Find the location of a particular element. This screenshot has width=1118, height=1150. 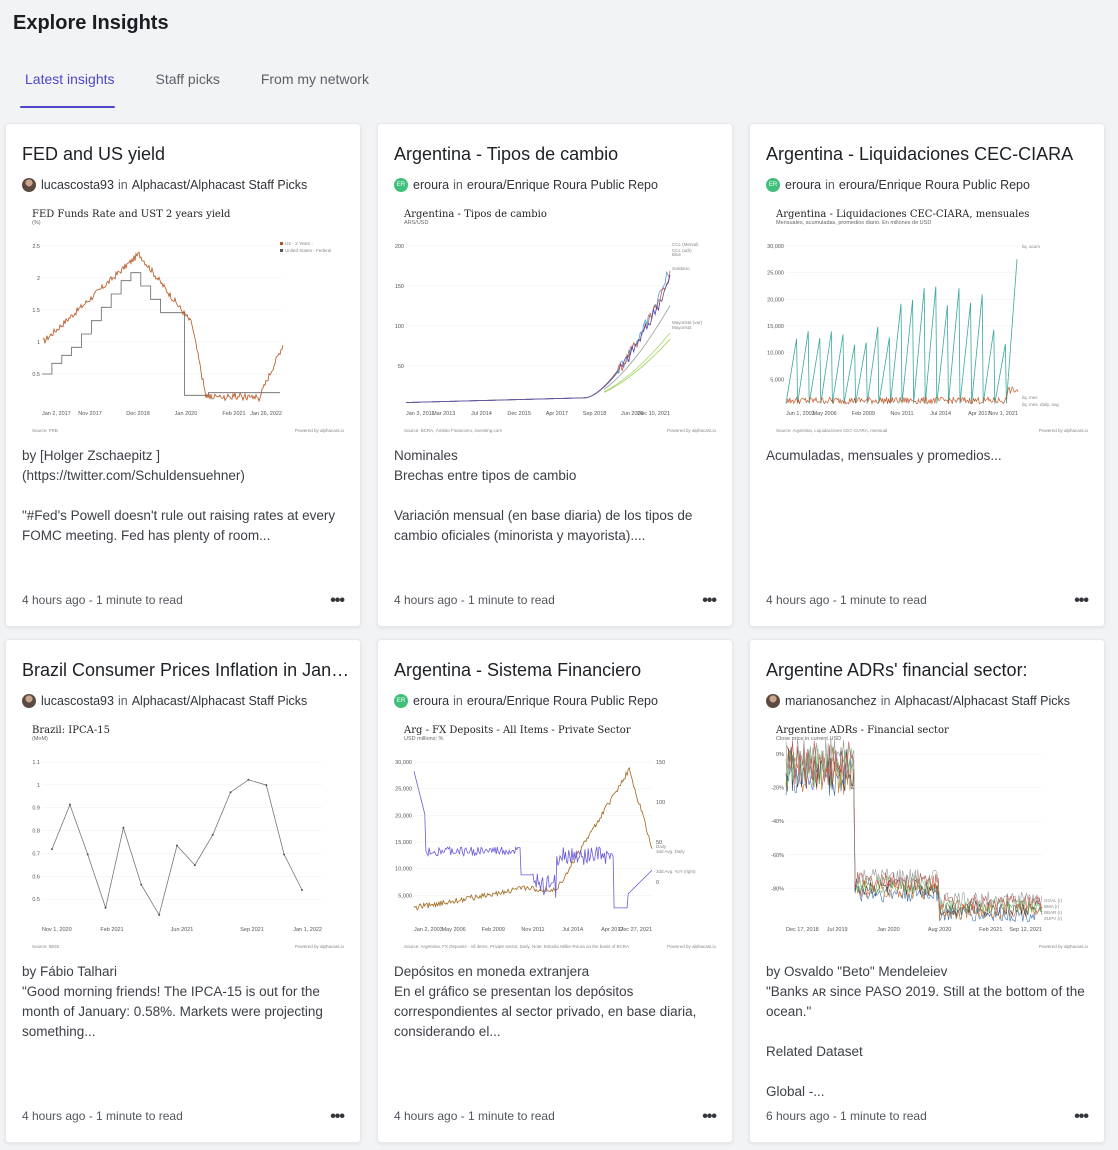

x-tick-label: Nov 1, 2021 is located at coordinates (1003, 414).